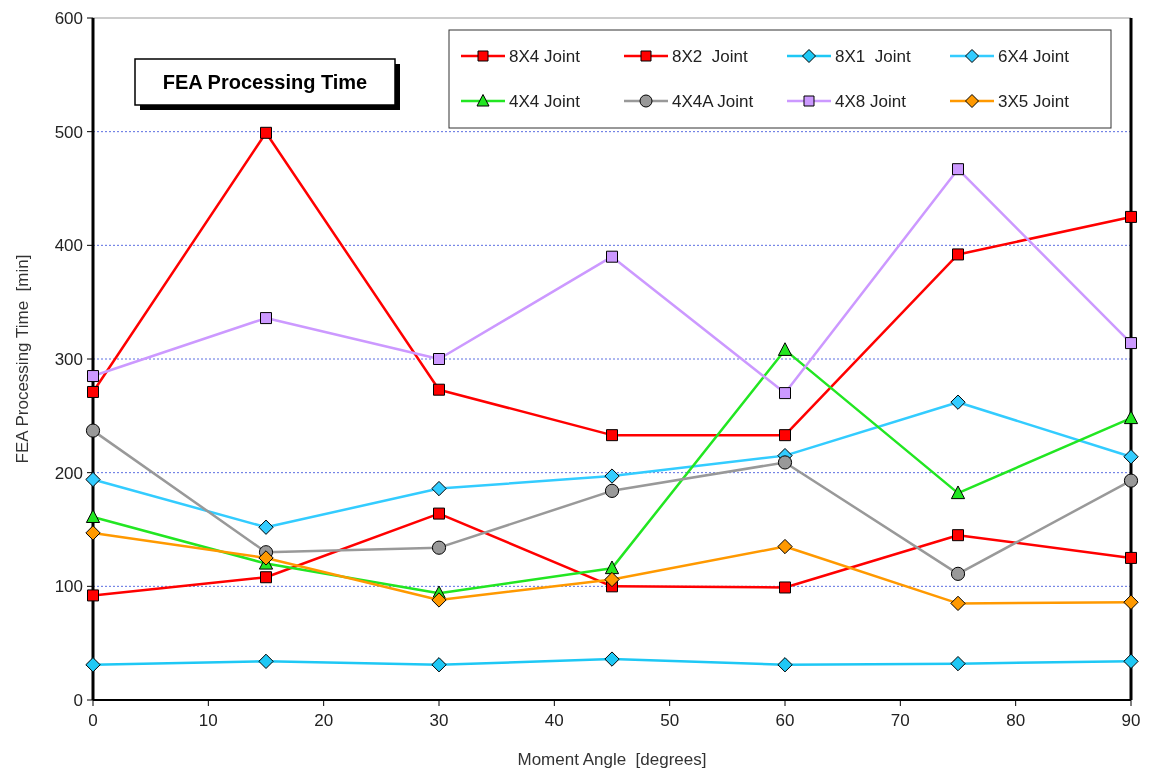  Describe the element at coordinates (612, 759) in the screenshot. I see `x-axis-title: Moment Angle [degrees]` at that location.